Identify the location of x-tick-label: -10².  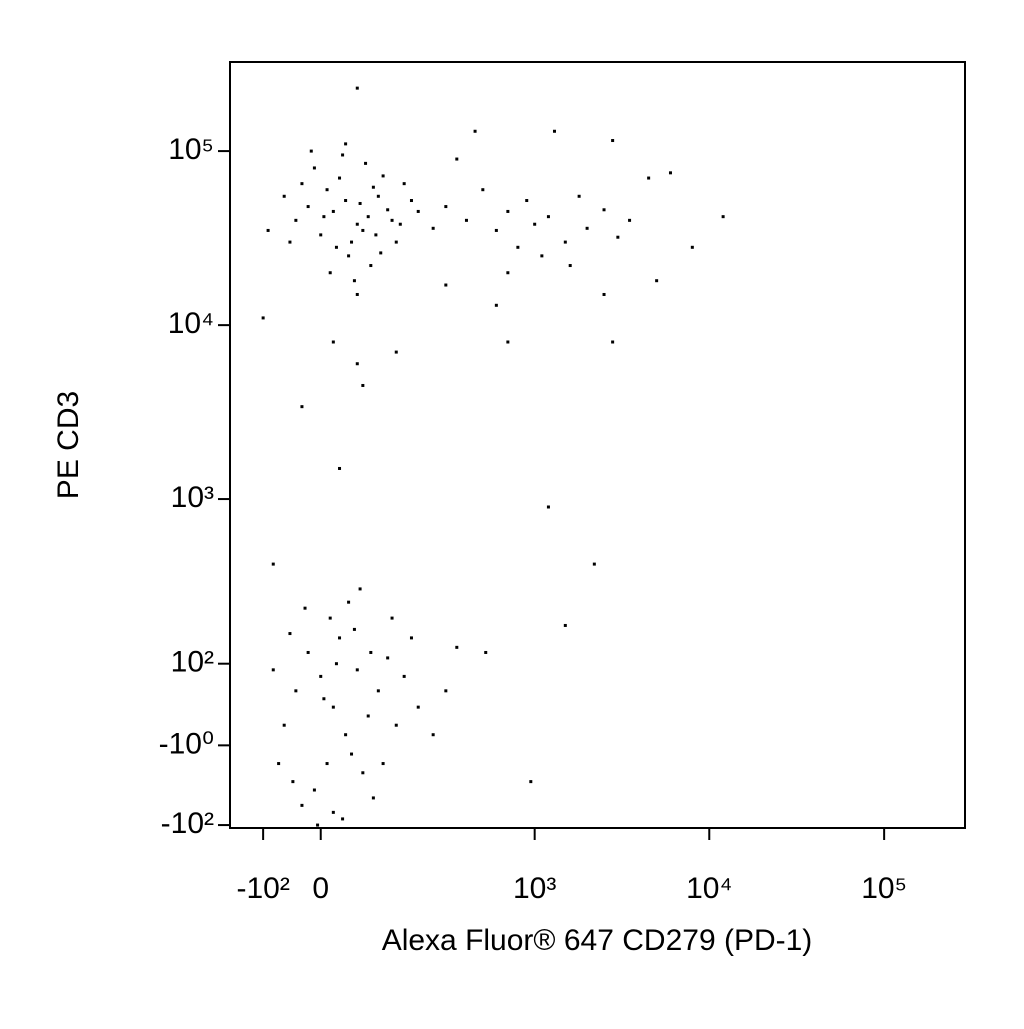
(262, 888).